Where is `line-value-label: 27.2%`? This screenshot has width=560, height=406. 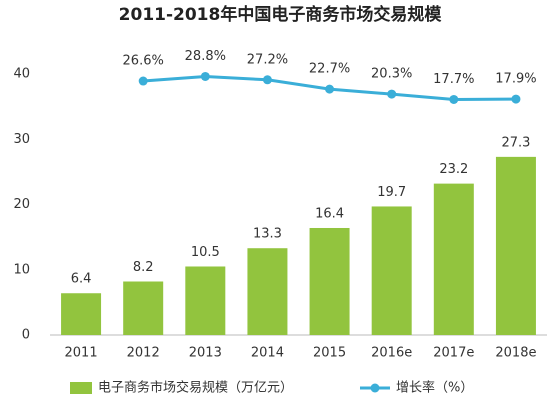
line-value-label: 27.2% is located at coordinates (267, 59).